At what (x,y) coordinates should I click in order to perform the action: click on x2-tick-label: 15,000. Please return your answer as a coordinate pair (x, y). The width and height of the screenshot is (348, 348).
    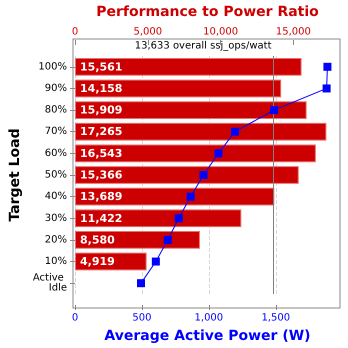
    Looking at the image, I should click on (293, 32).